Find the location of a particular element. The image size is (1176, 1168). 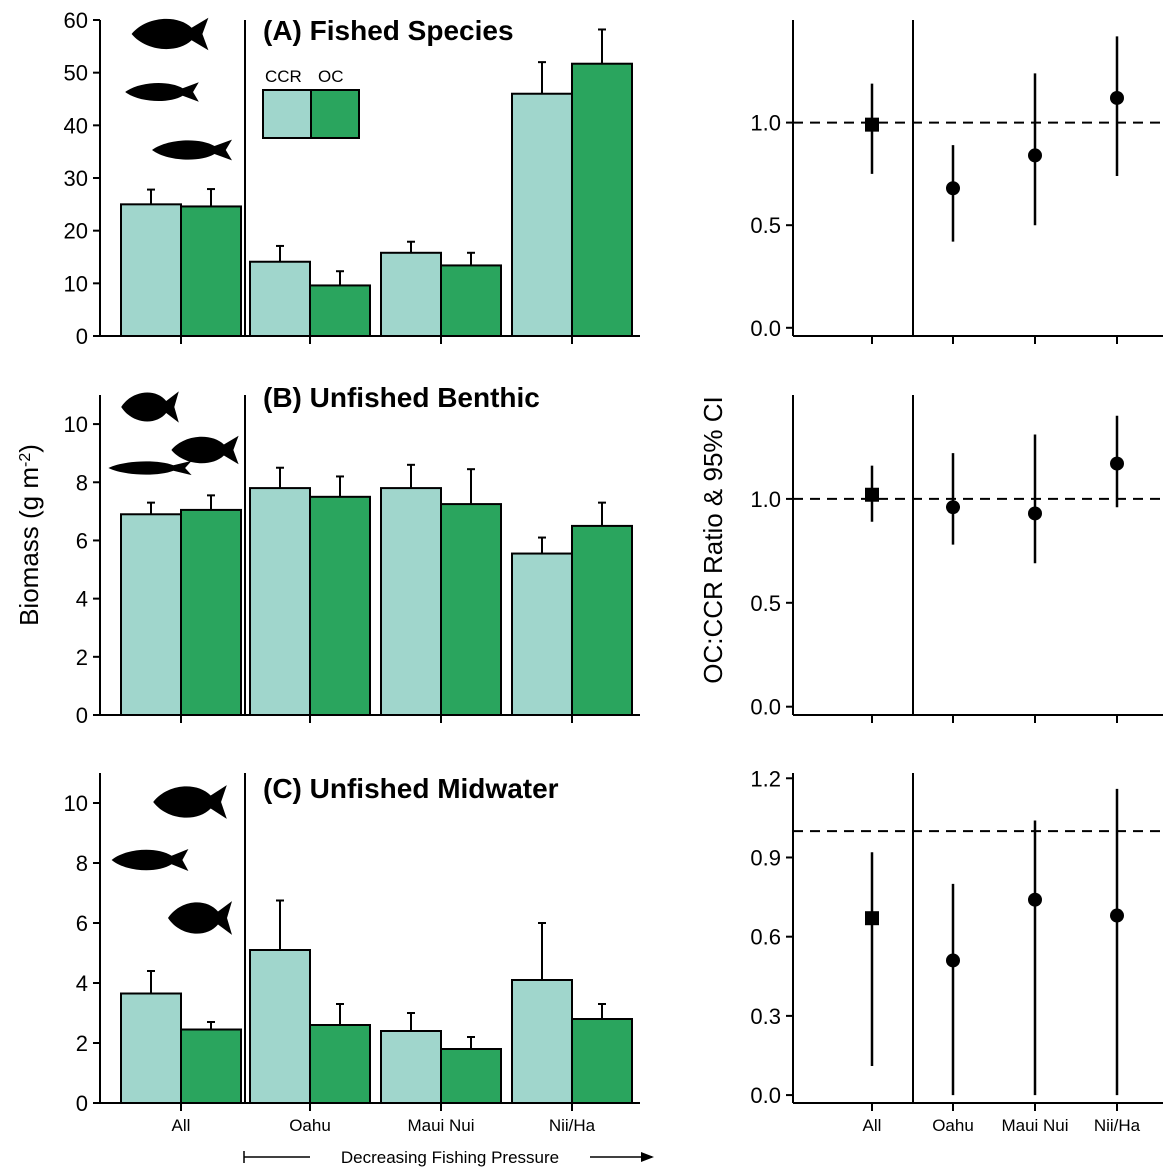

y-tick-label: 20 is located at coordinates (76, 231).